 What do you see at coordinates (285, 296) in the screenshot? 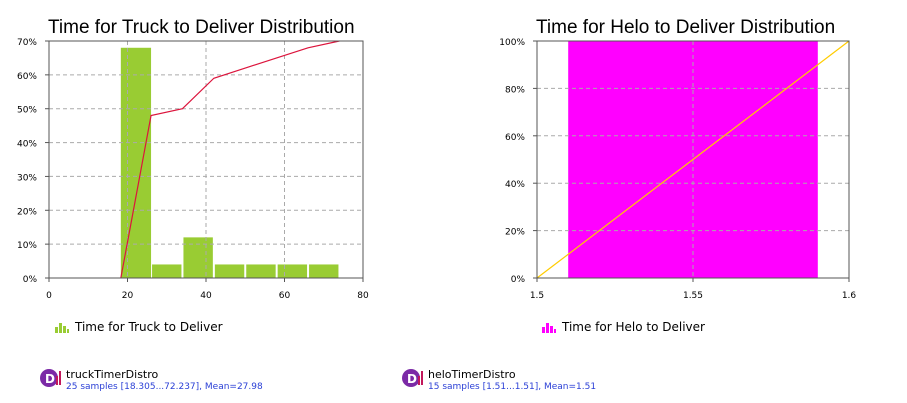
I see `truck-xtick-label: 60` at bounding box center [285, 296].